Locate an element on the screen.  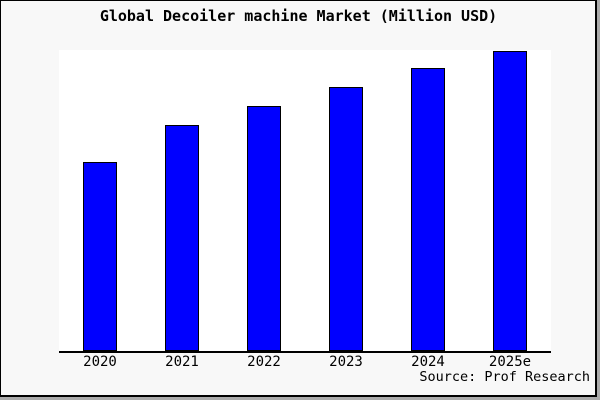
bar-2023 is located at coordinates (346, 218).